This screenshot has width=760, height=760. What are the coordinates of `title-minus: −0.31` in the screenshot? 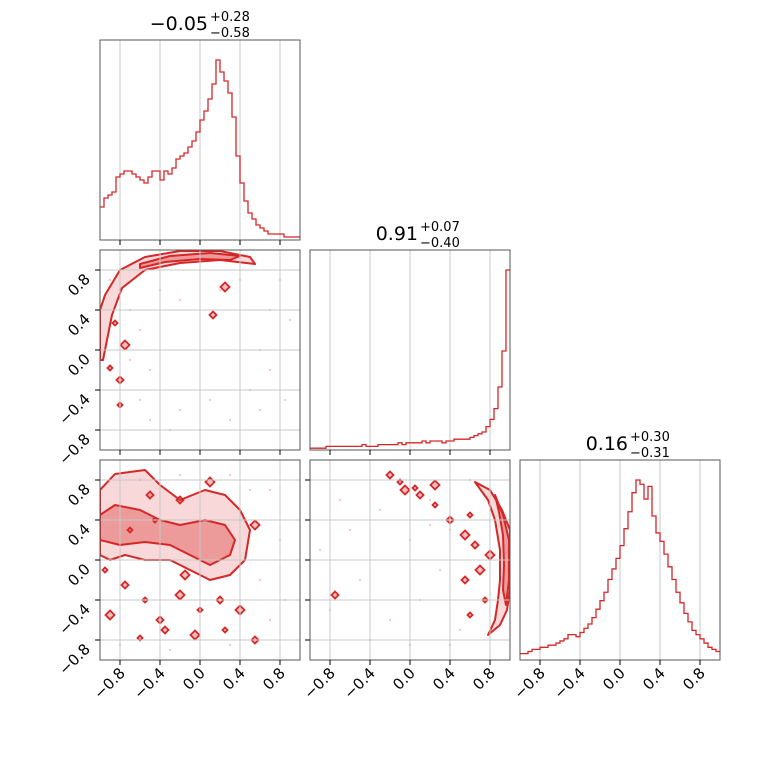 It's located at (650, 453).